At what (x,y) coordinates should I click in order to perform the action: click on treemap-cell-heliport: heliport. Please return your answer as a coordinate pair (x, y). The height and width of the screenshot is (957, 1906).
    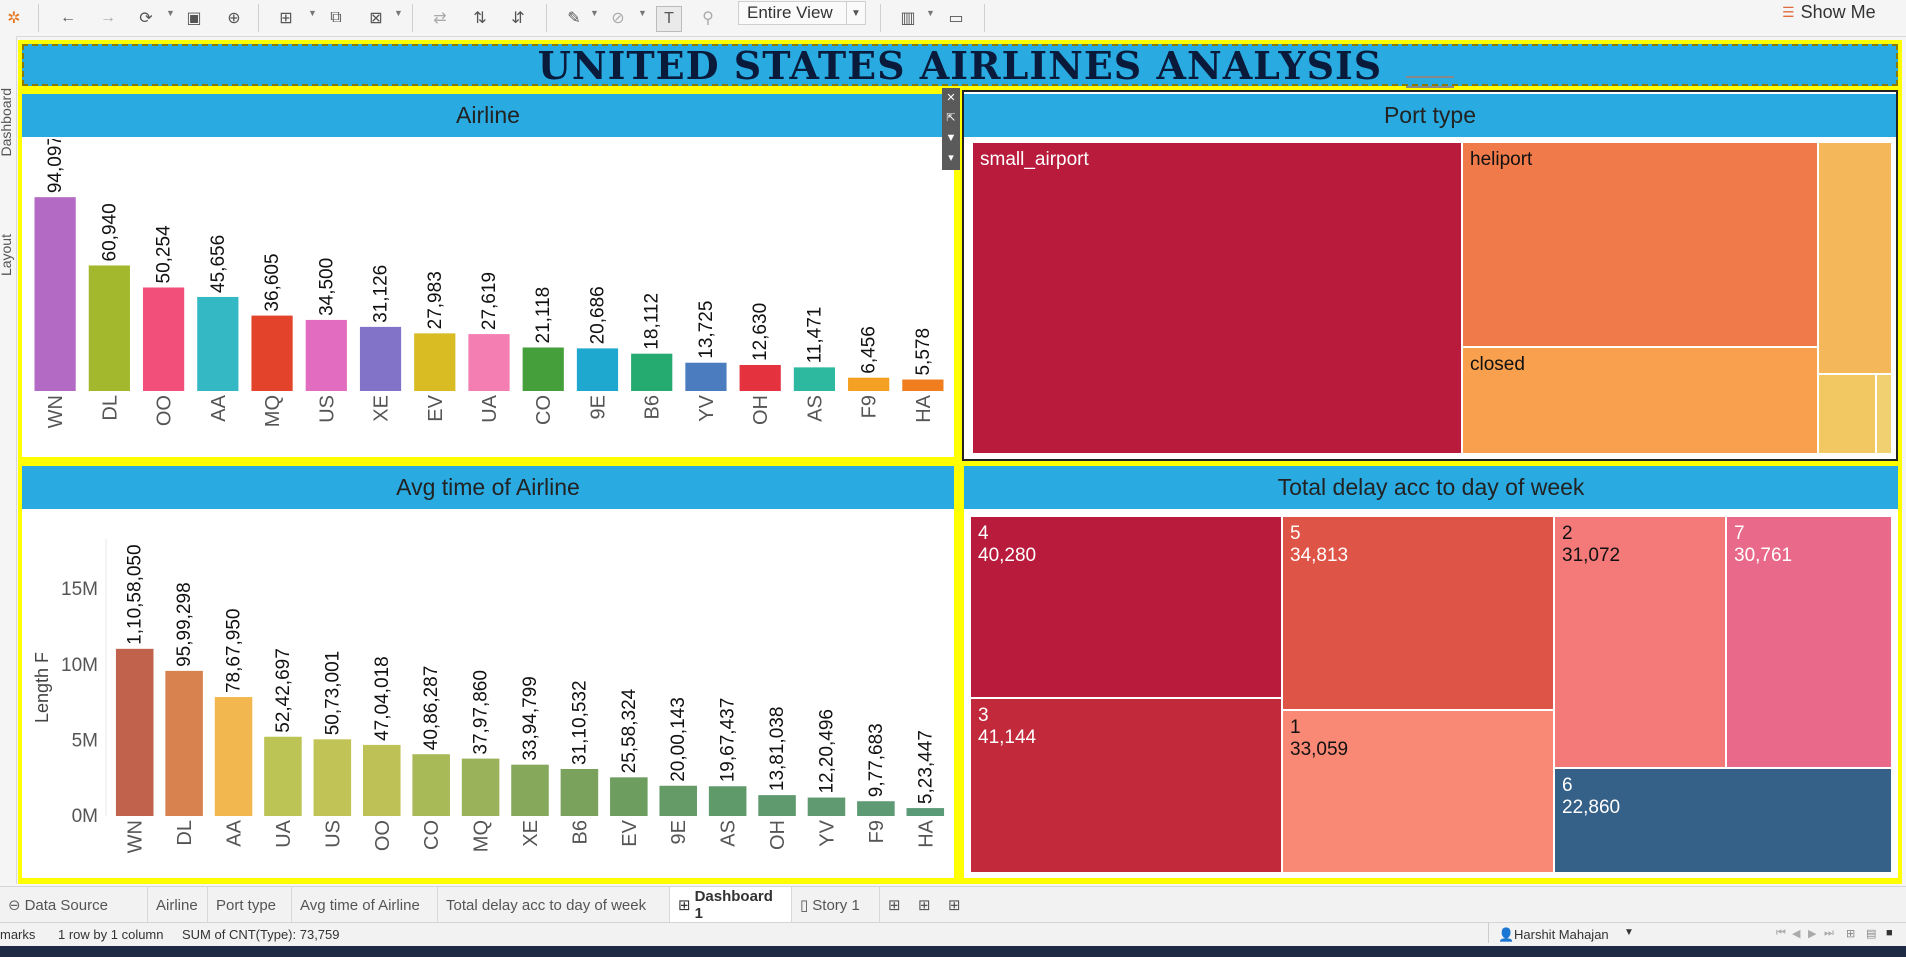
    Looking at the image, I should click on (1640, 244).